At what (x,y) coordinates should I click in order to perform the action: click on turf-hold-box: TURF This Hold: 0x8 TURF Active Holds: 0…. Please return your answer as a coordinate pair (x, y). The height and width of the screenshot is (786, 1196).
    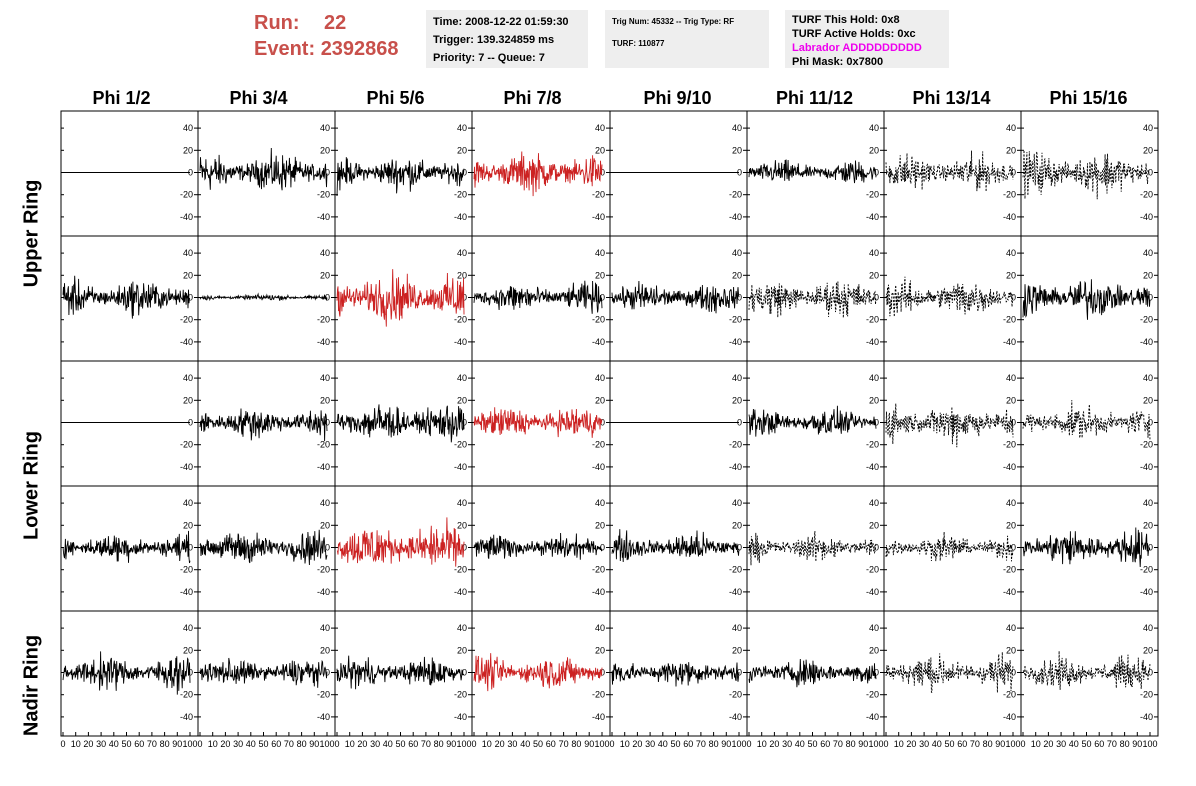
    Looking at the image, I should click on (867, 39).